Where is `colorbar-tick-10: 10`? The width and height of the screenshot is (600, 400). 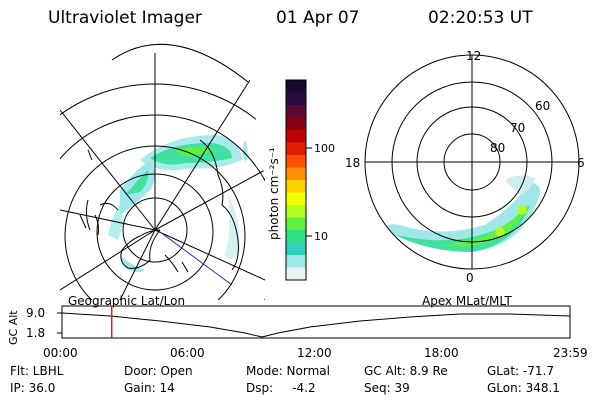 colorbar-tick-10: 10 is located at coordinates (321, 236).